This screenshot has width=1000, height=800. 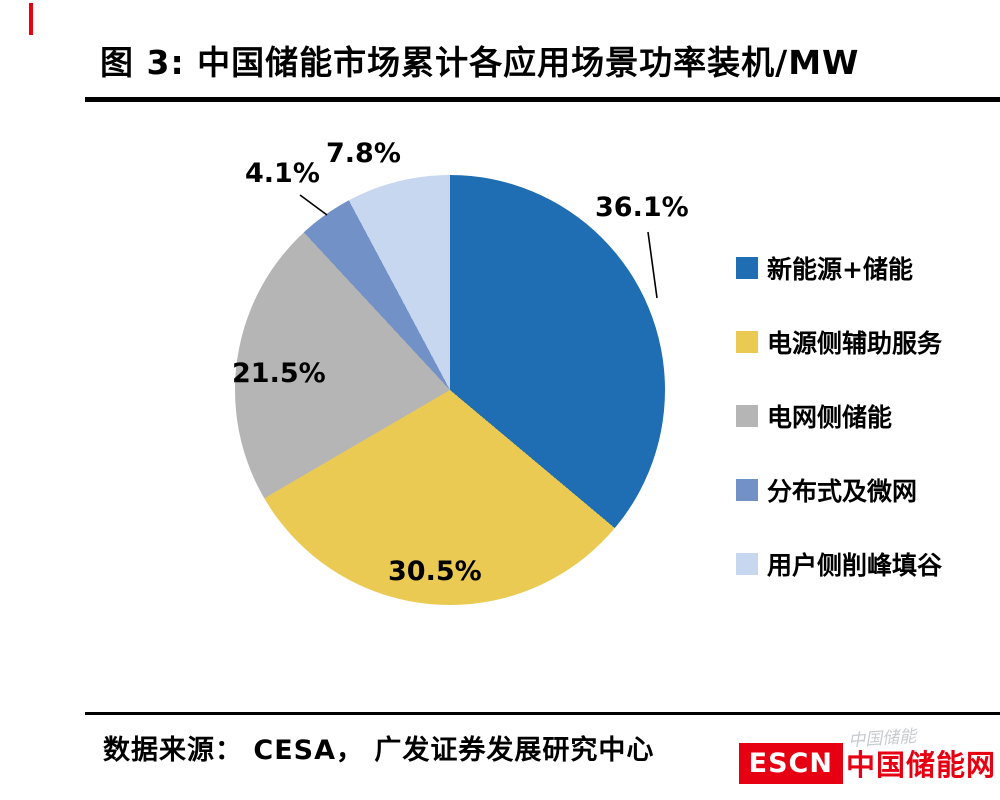 I want to click on legend-label: 电源侧辅助服务, so click(x=855, y=343).